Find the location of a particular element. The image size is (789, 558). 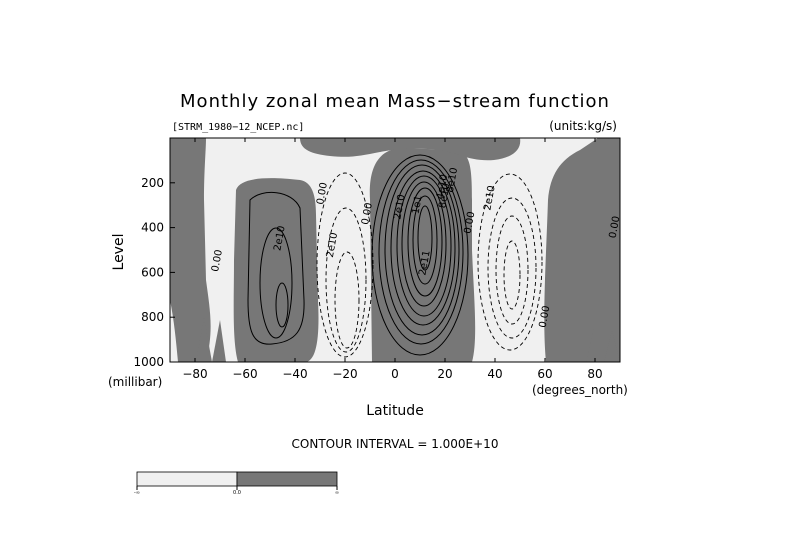

units-label: (units:kg/s) is located at coordinates (583, 126).